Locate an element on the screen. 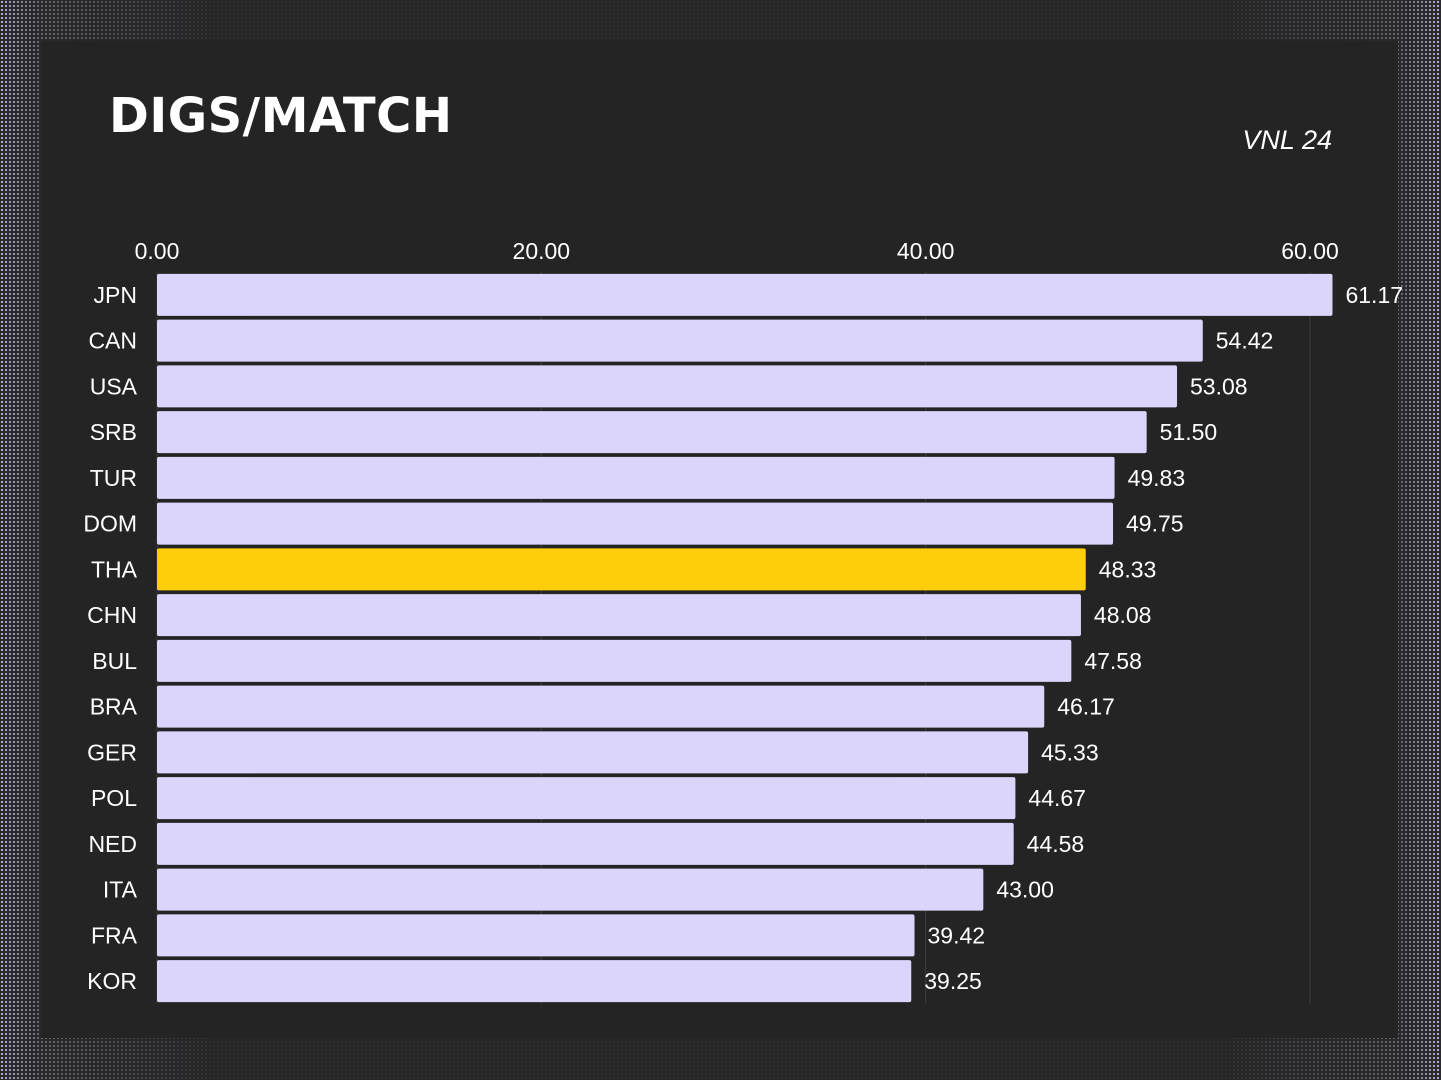  category-label: SRB is located at coordinates (113, 432).